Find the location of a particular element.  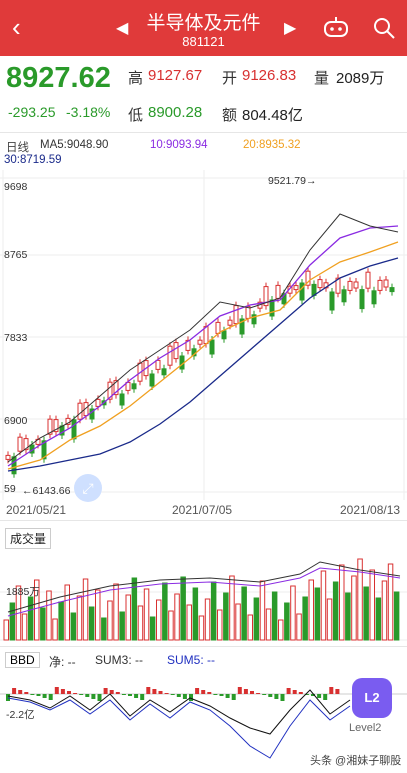

level2-label: Level2 is located at coordinates (365, 728).